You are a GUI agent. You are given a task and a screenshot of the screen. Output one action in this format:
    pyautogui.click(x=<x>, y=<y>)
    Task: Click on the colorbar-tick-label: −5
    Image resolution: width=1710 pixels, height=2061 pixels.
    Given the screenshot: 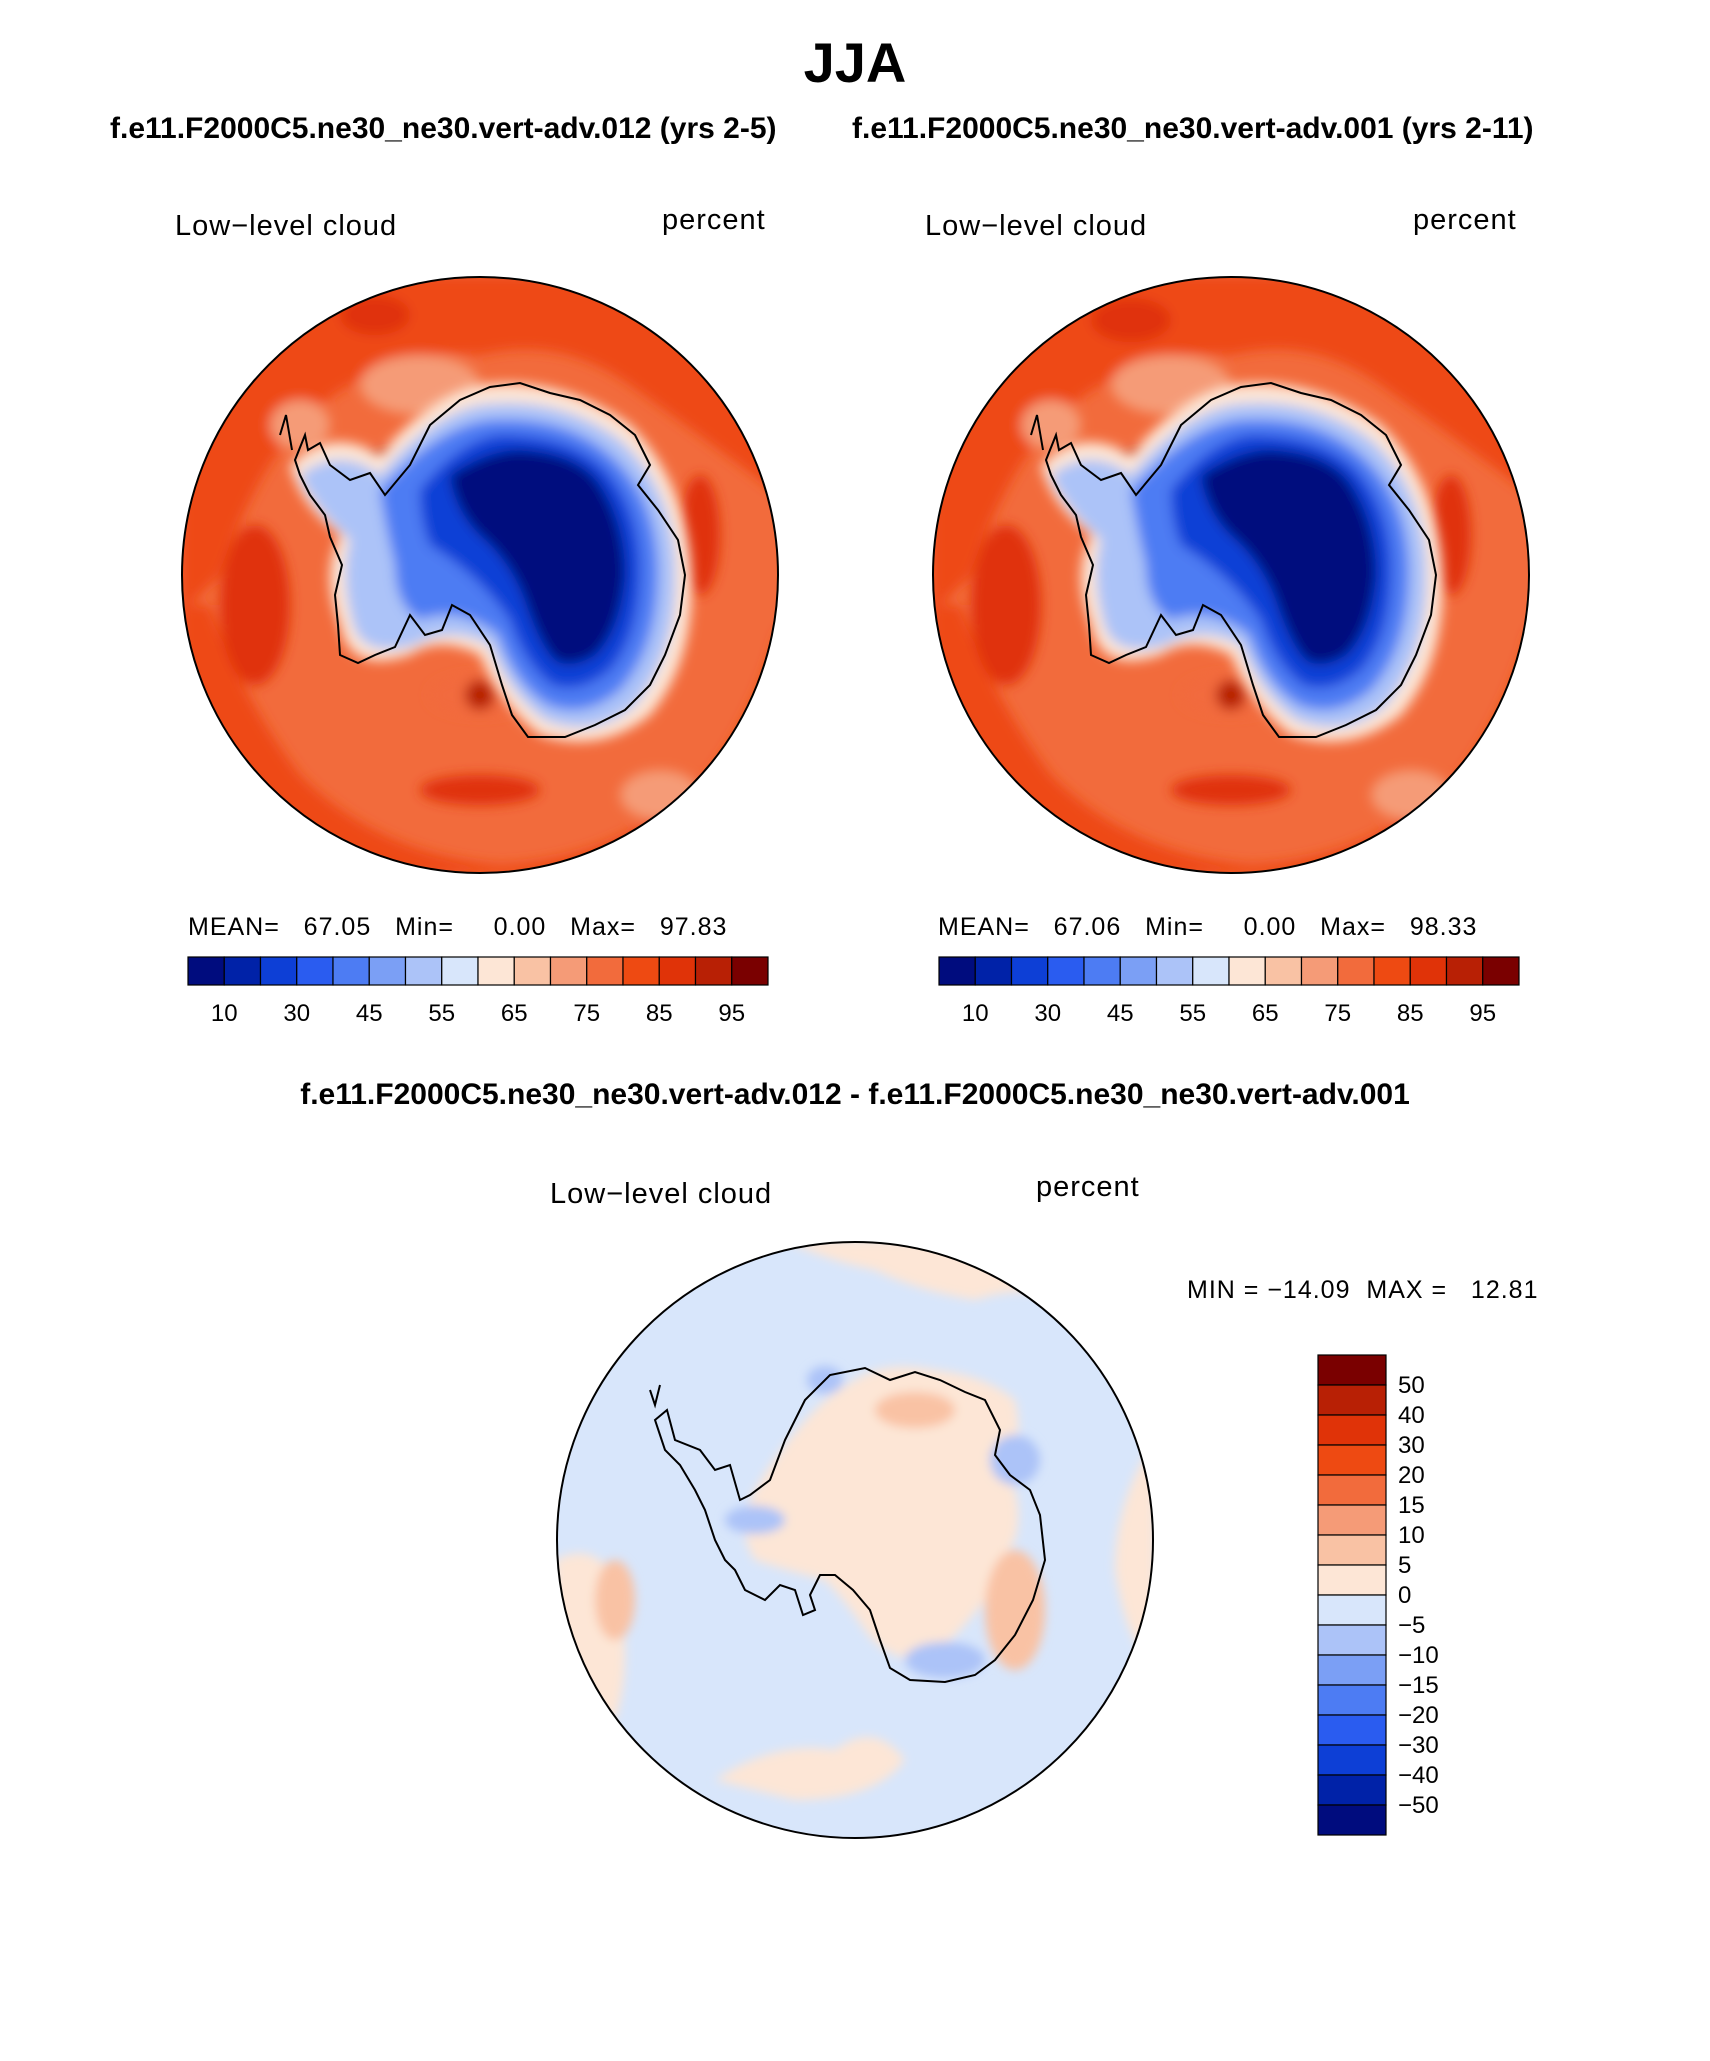 What is the action you would take?
    pyautogui.click(x=1411, y=1625)
    